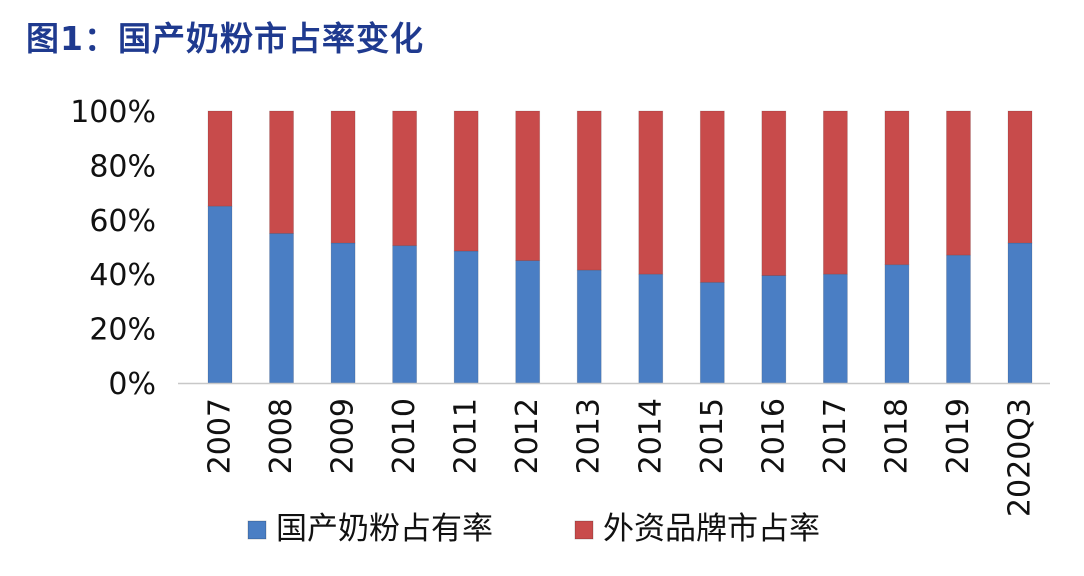 This screenshot has width=1084, height=576. I want to click on y-tick-label: 100%, so click(113, 112).